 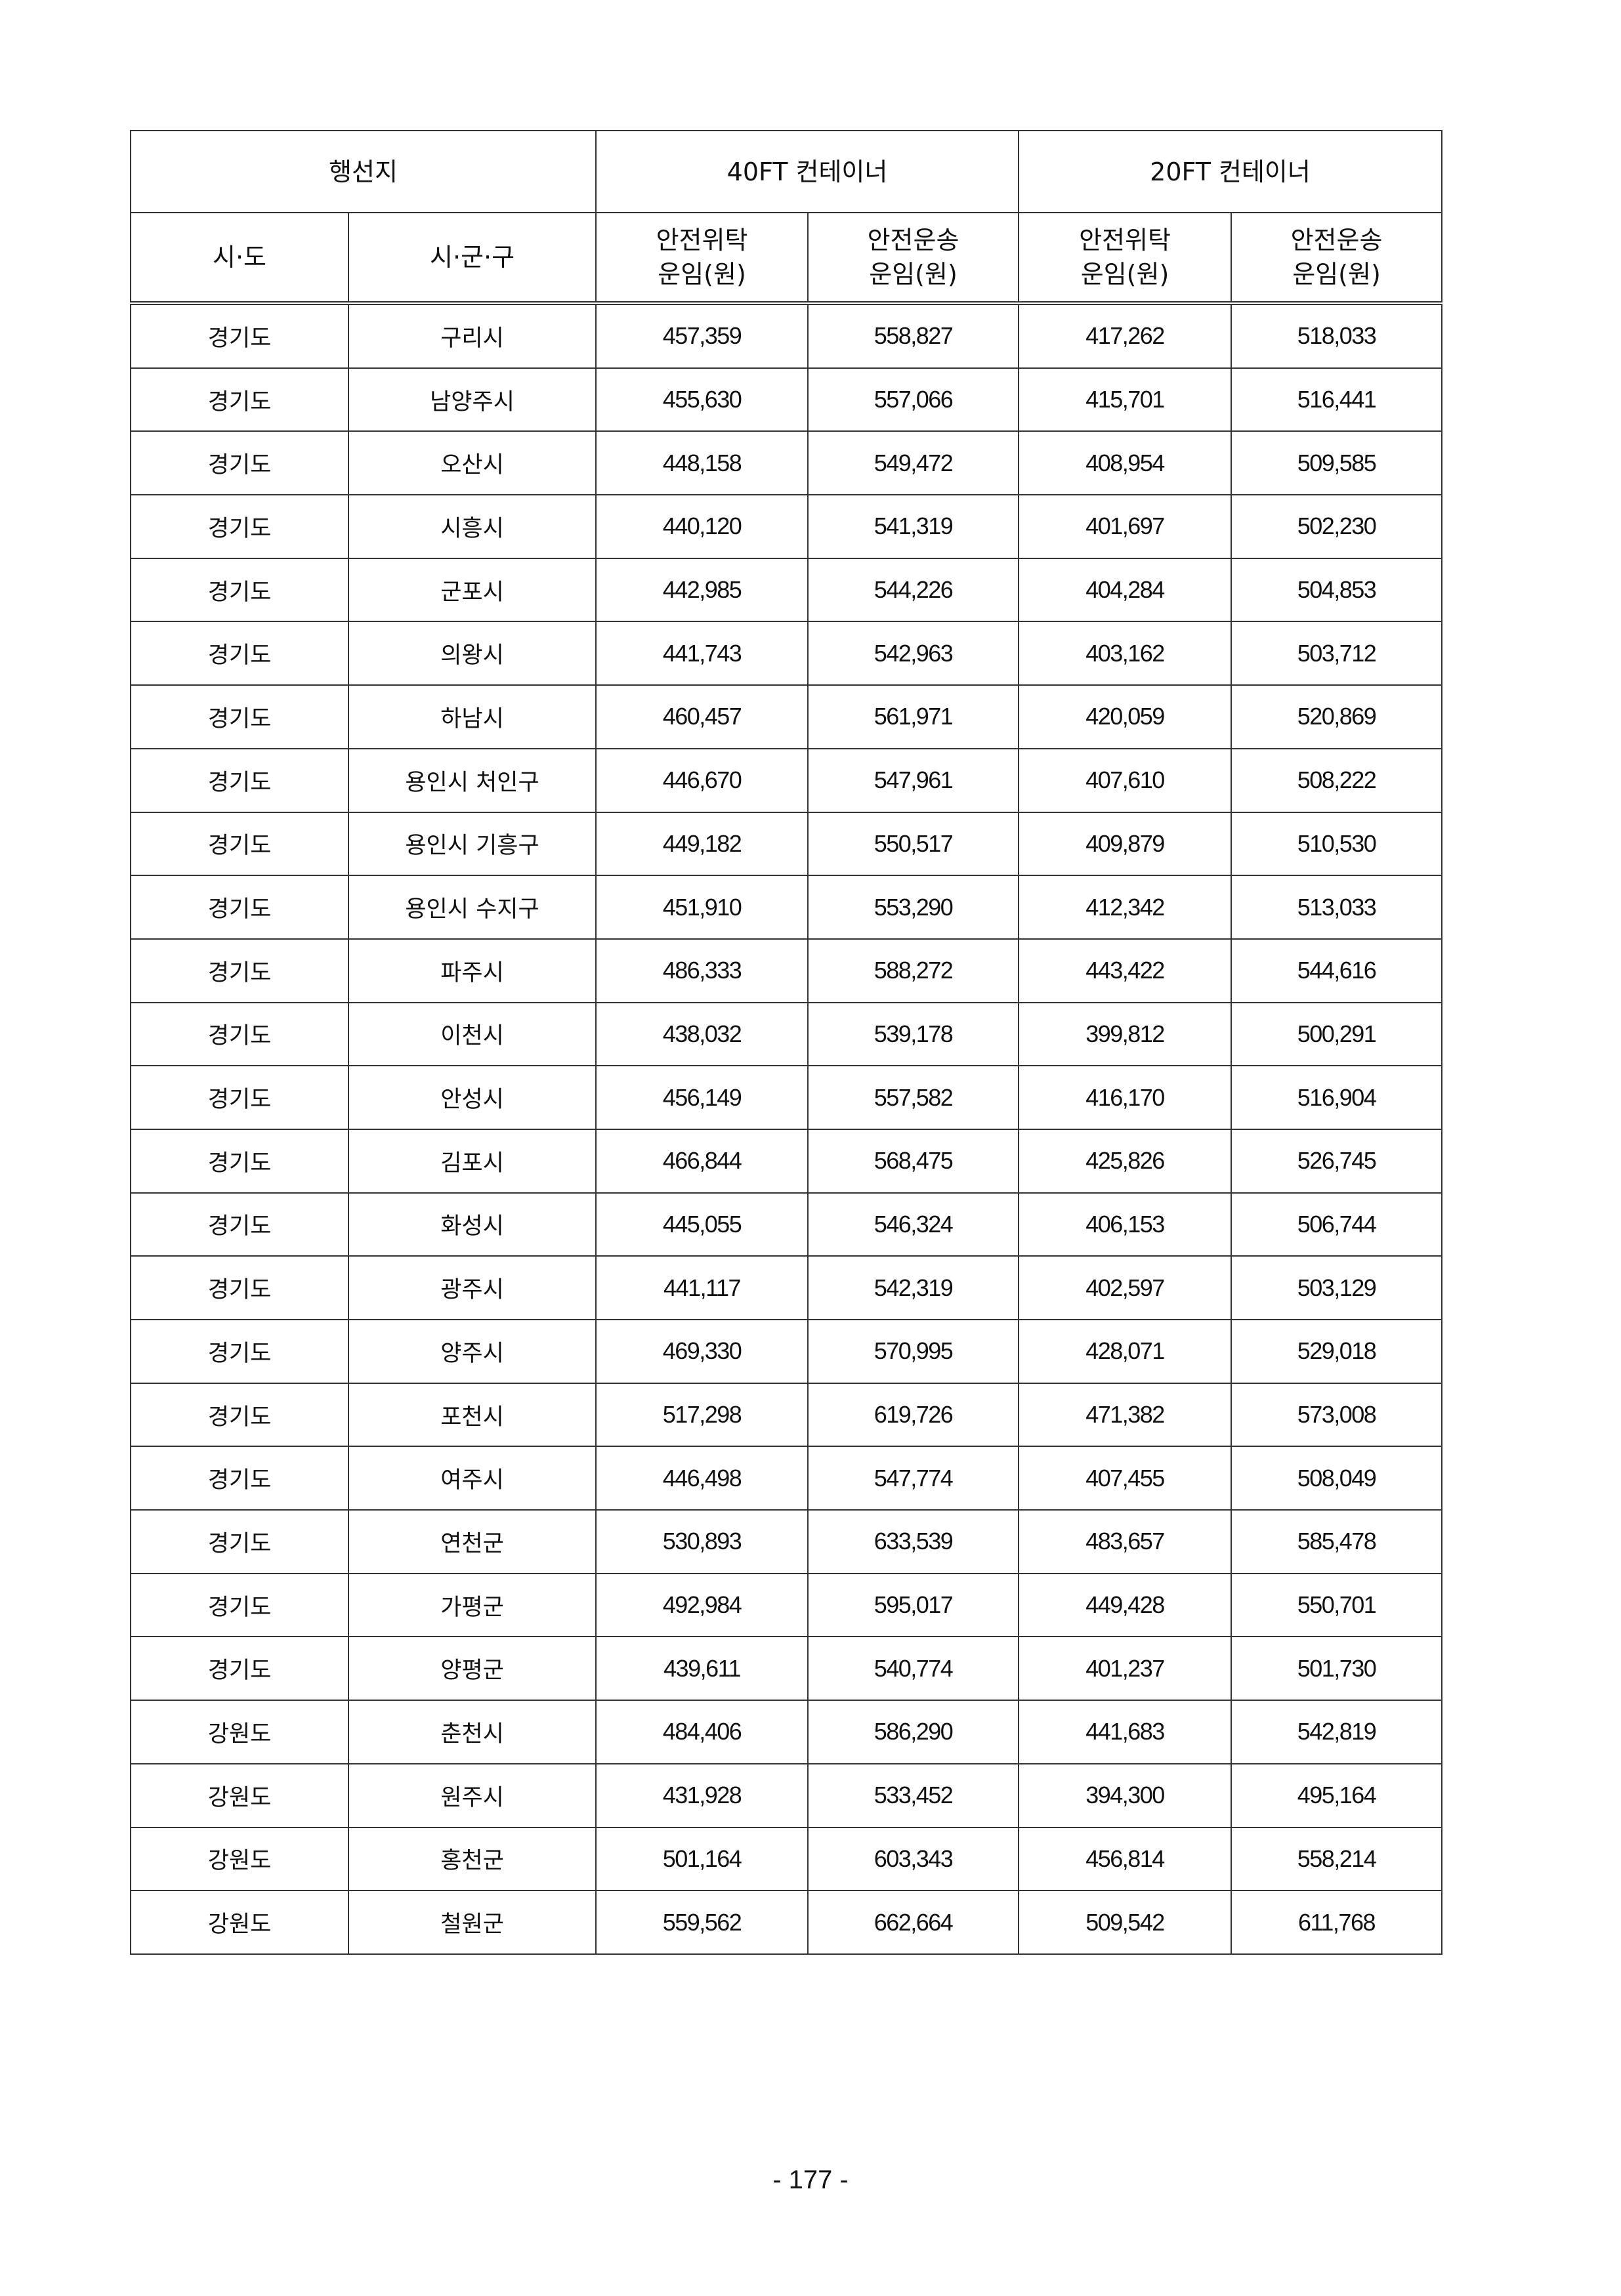 I want to click on cell-20ft-transport: 529,018, so click(x=1337, y=1351).